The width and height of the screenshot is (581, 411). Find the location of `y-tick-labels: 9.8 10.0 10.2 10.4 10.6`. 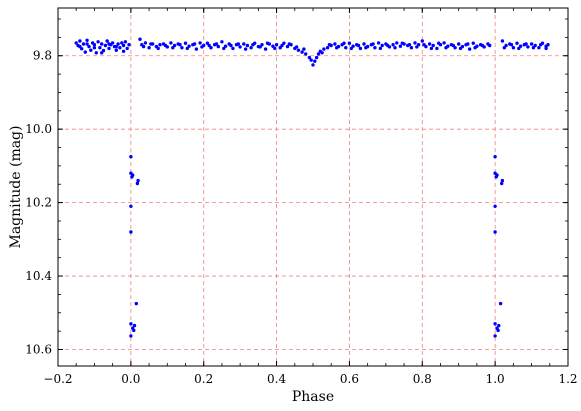

y-tick-labels: 9.8 10.0 10.2 10.4 10.6 is located at coordinates (38, 203).